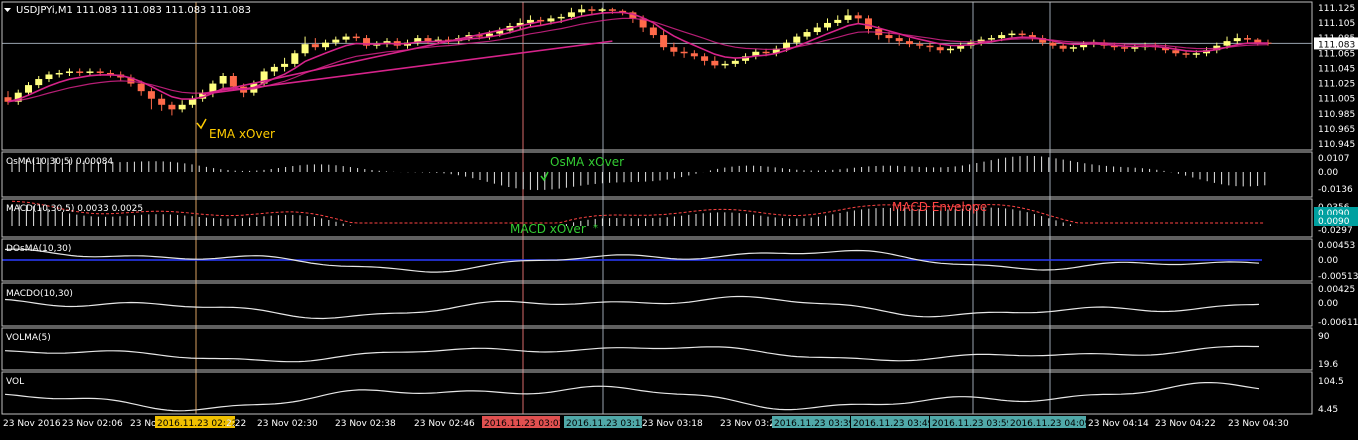 Image resolution: width=1358 pixels, height=440 pixels. I want to click on triangle-down-icon, so click(7, 10).